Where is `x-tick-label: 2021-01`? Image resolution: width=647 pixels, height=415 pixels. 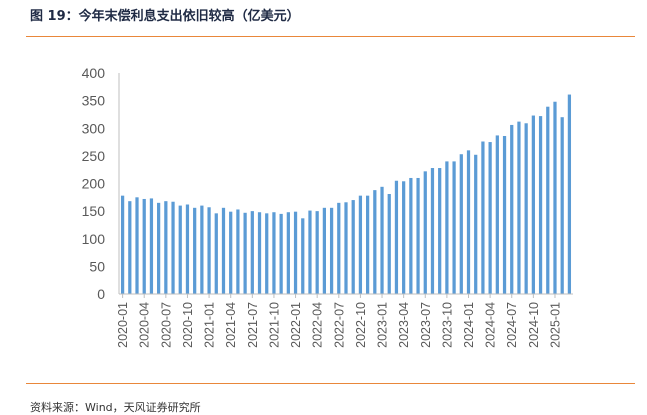 x-tick-label: 2021-01 is located at coordinates (210, 325).